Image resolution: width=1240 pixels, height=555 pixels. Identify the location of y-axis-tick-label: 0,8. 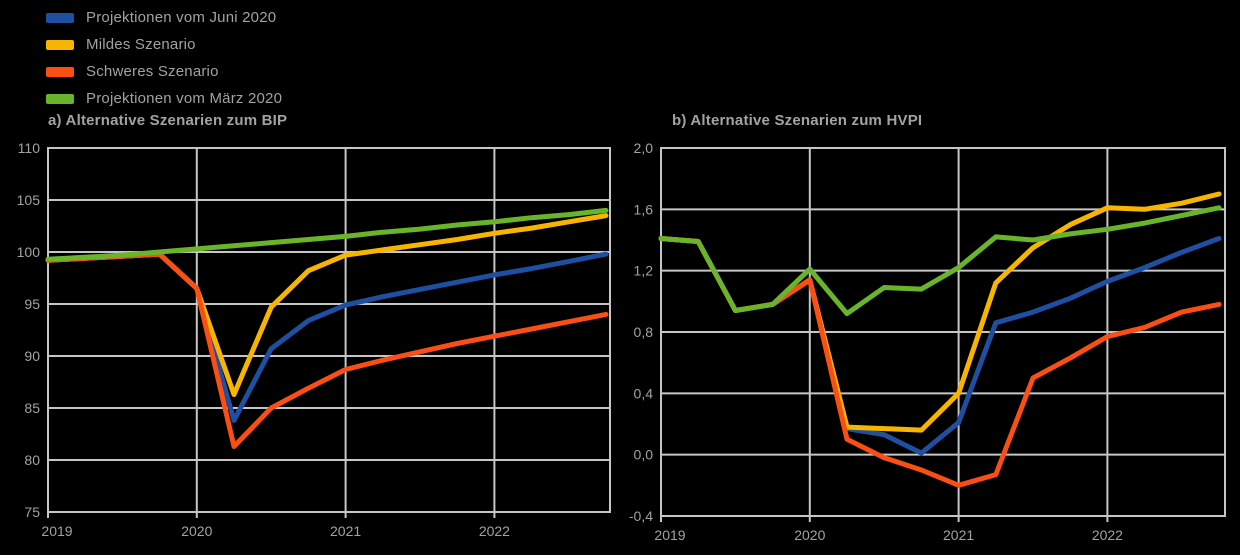
(644, 332).